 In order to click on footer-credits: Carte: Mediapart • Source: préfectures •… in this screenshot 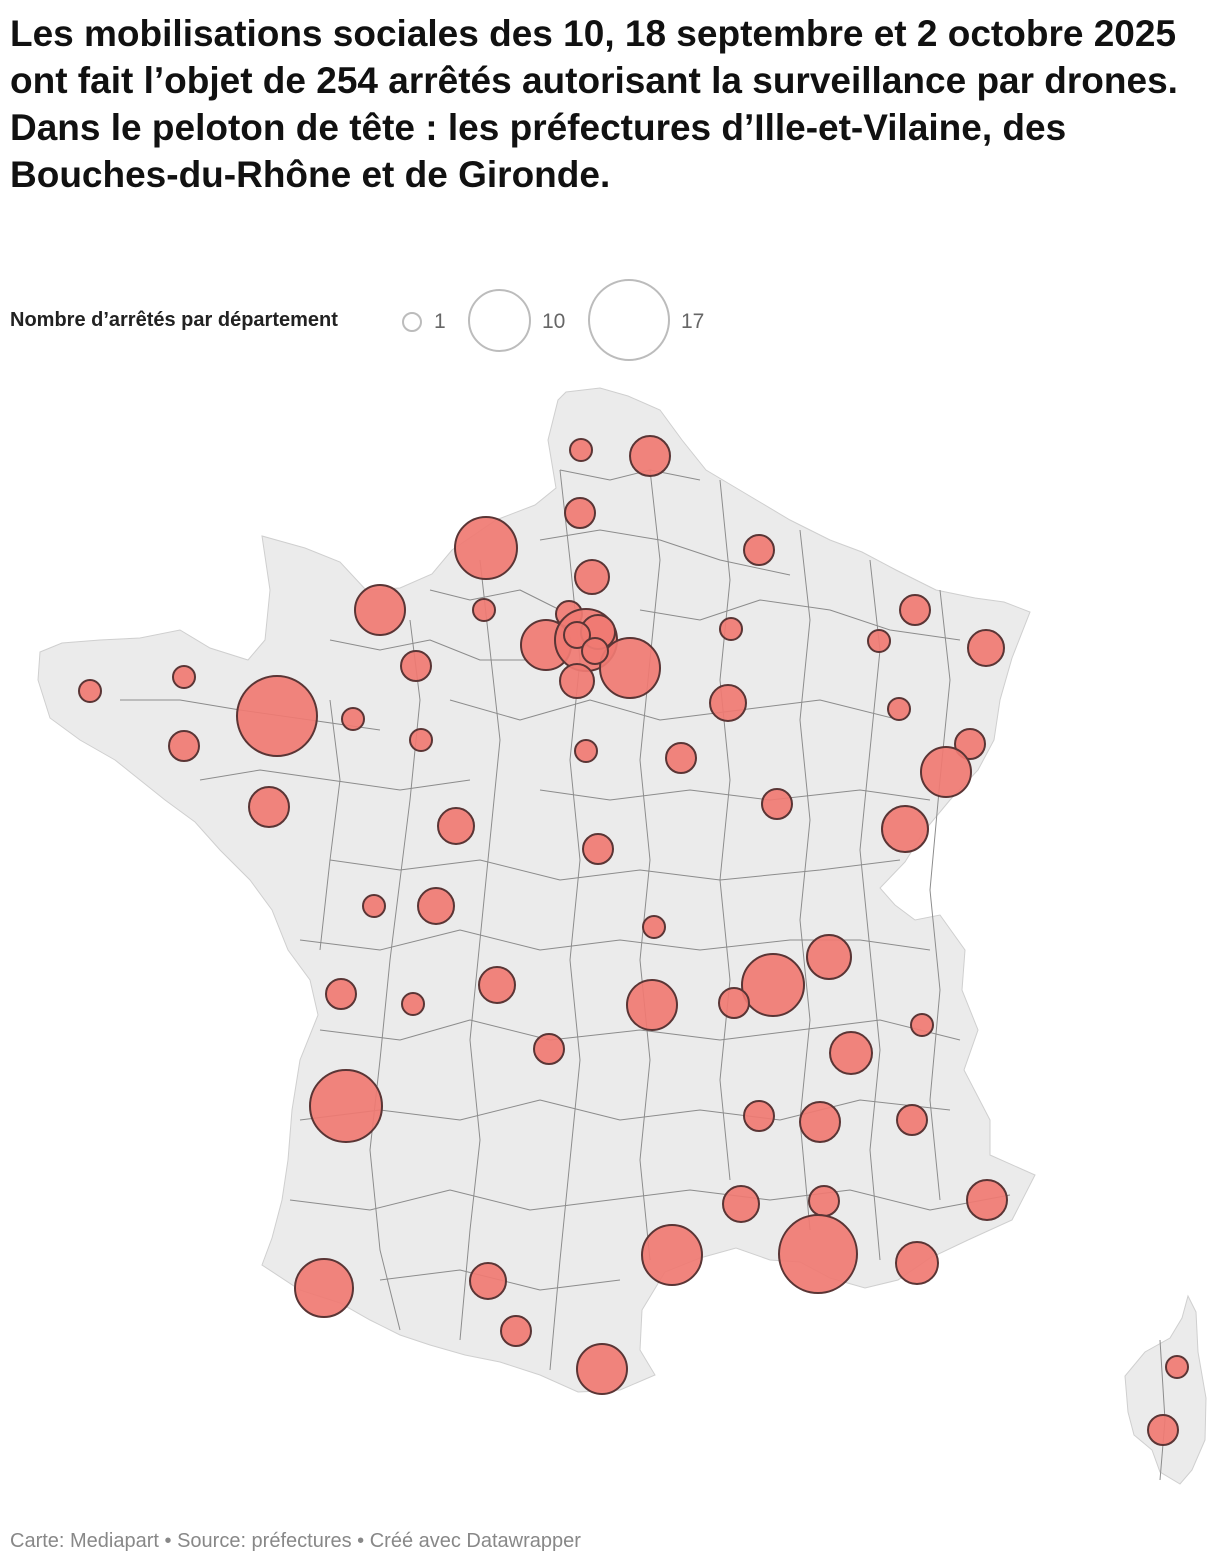, I will do `click(295, 1541)`.